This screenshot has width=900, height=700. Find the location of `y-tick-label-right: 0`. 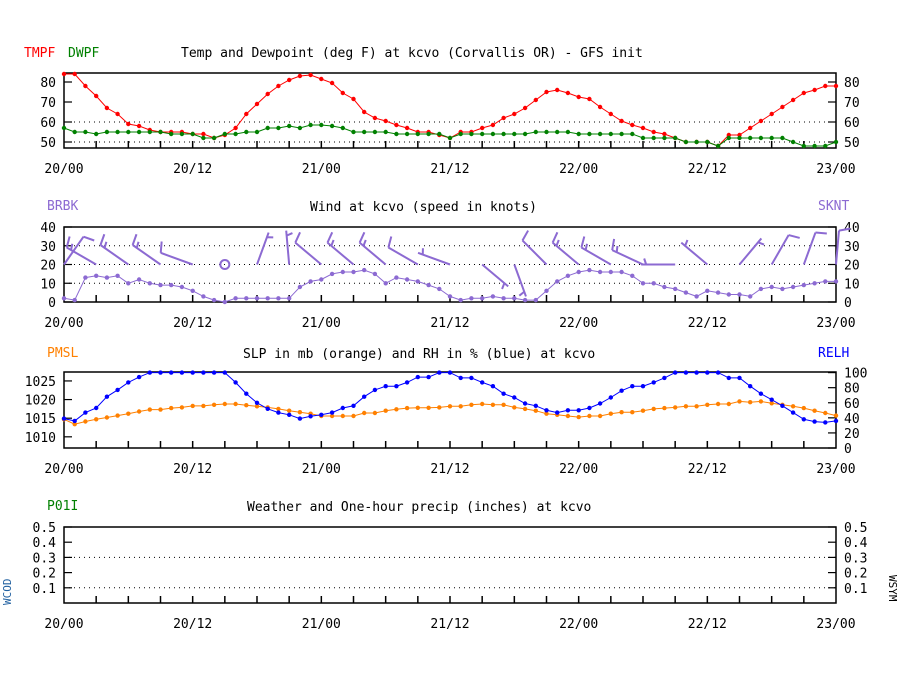

y-tick-label-right: 0 is located at coordinates (848, 449).